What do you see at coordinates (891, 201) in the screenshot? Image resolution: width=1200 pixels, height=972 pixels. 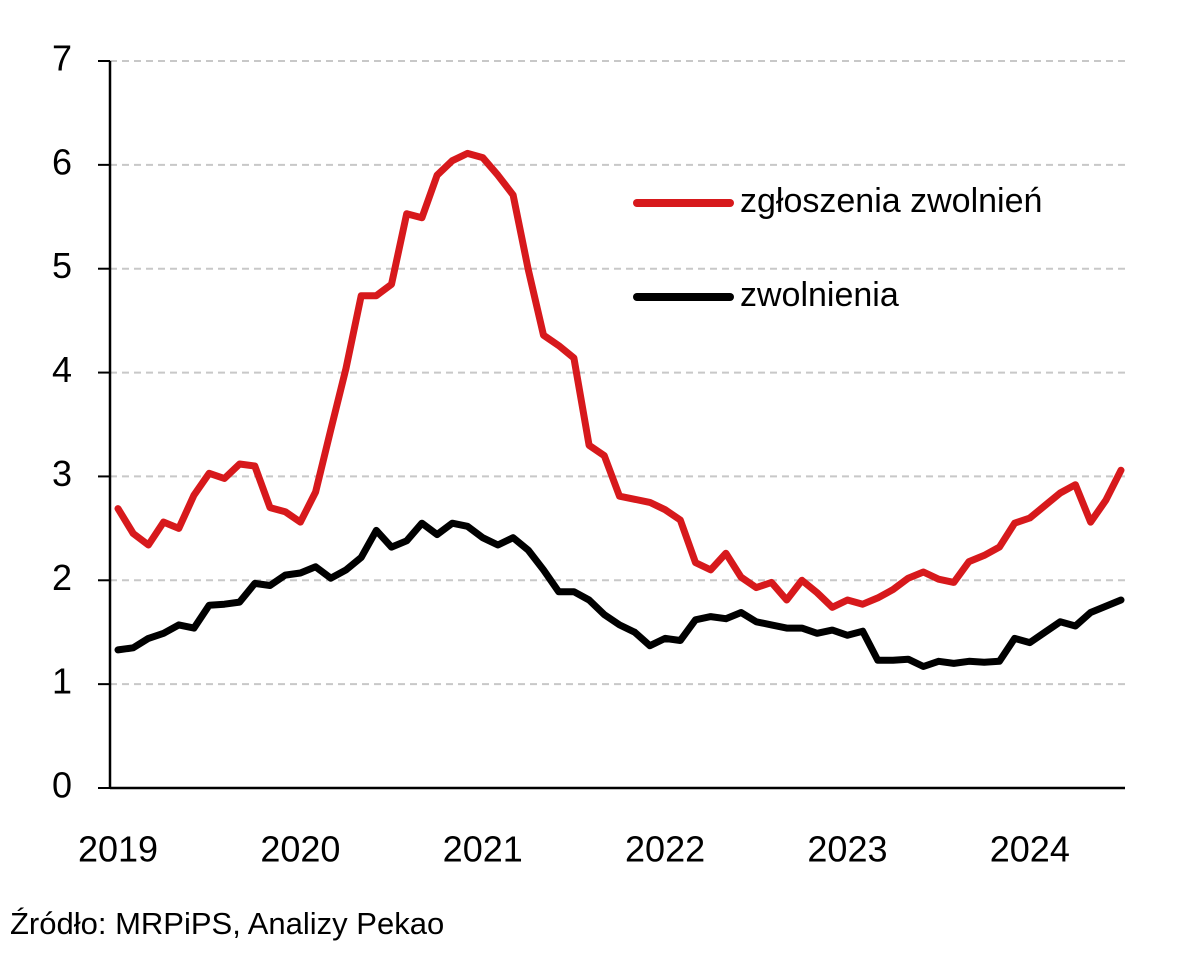 I see `legend-label: zgłoszenia zwolnień` at bounding box center [891, 201].